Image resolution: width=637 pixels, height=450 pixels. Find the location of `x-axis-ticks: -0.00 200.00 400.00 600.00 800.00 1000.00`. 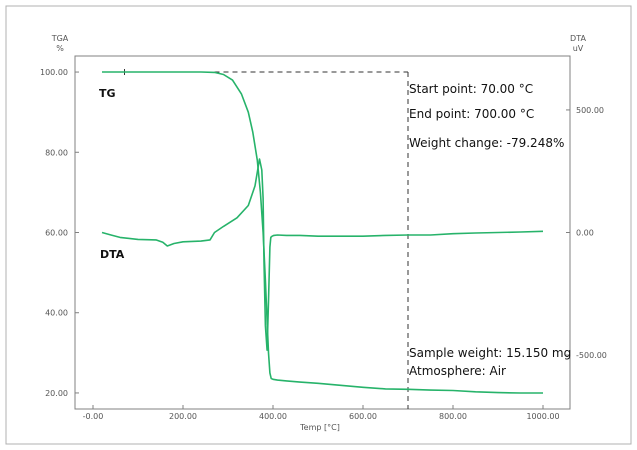

x-axis-ticks: -0.00 200.00 400.00 600.00 800.00 1000.00 is located at coordinates (321, 413).